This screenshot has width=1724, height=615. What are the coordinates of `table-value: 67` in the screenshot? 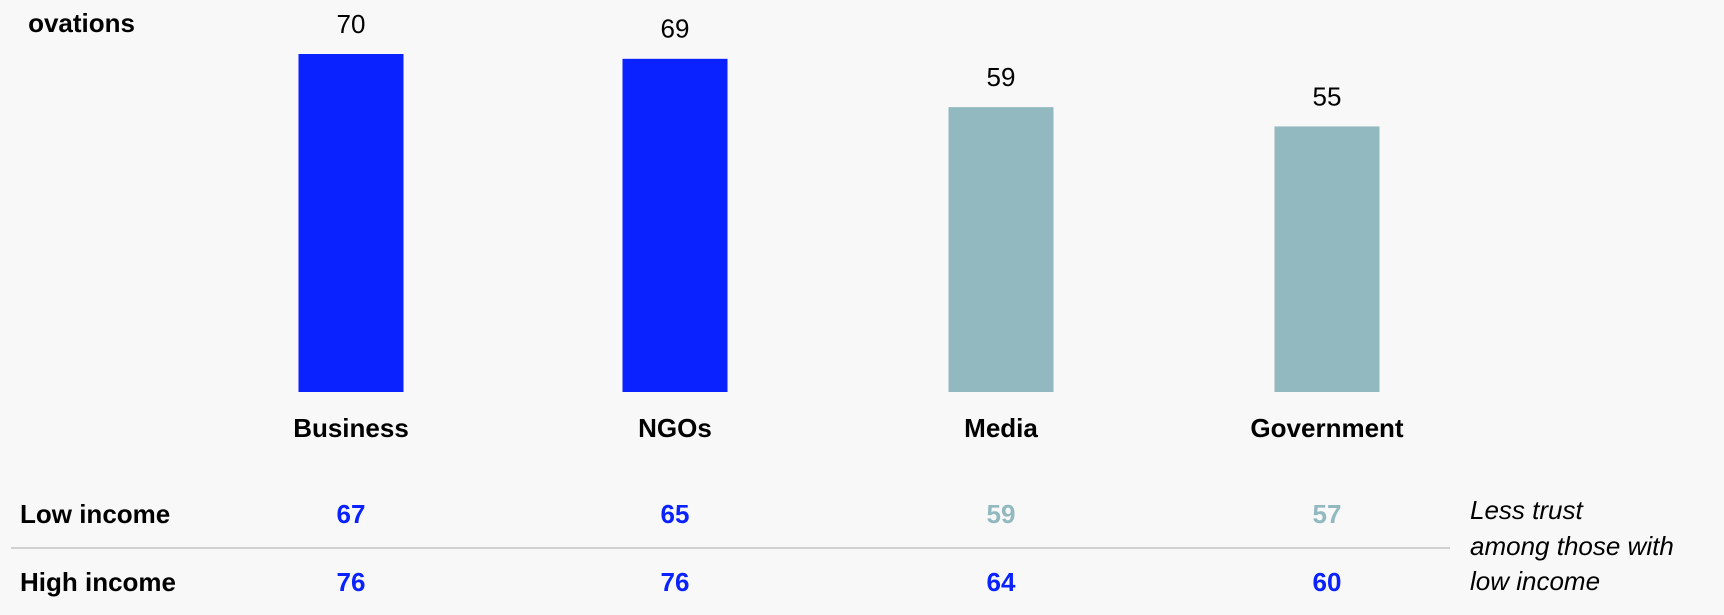 It's located at (351, 514).